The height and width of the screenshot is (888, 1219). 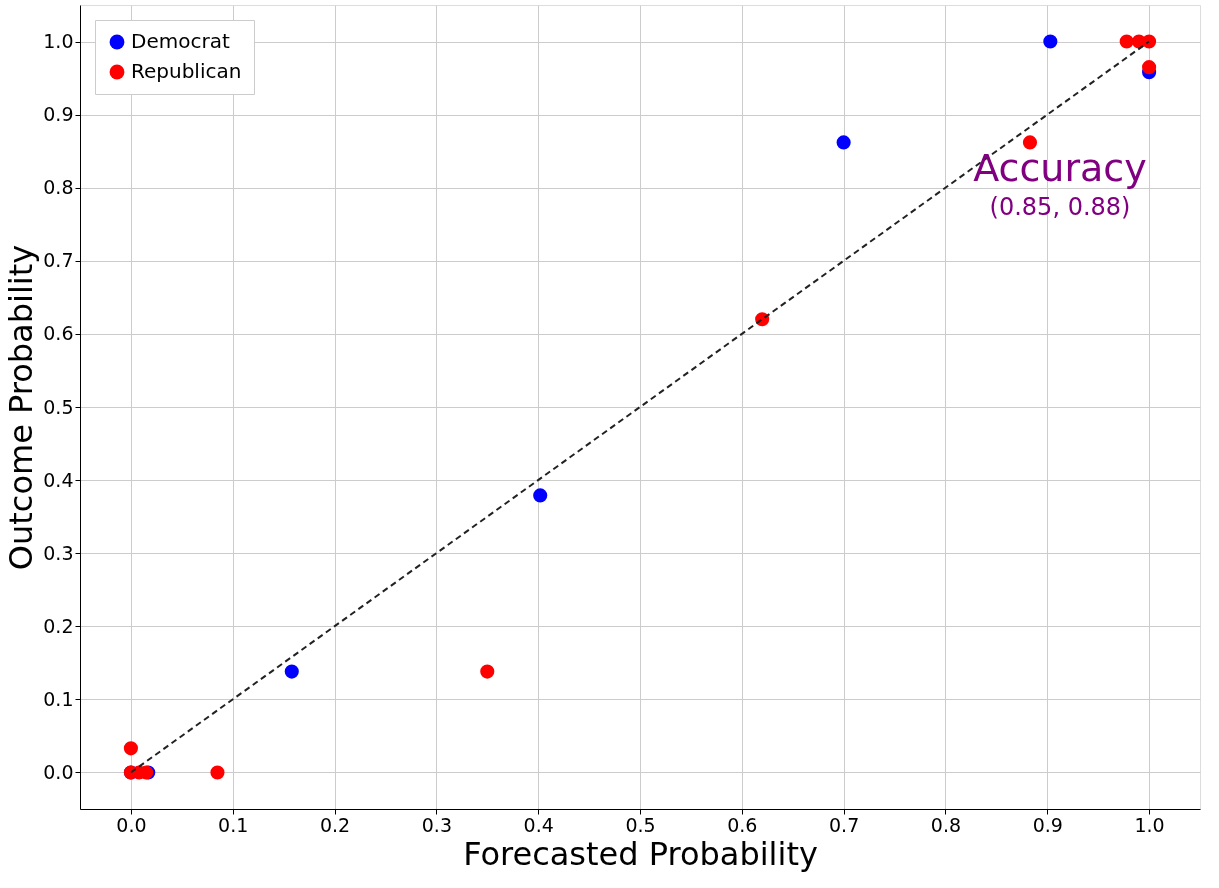 I want to click on x-tick-label: 0.5, so click(x=640, y=824).